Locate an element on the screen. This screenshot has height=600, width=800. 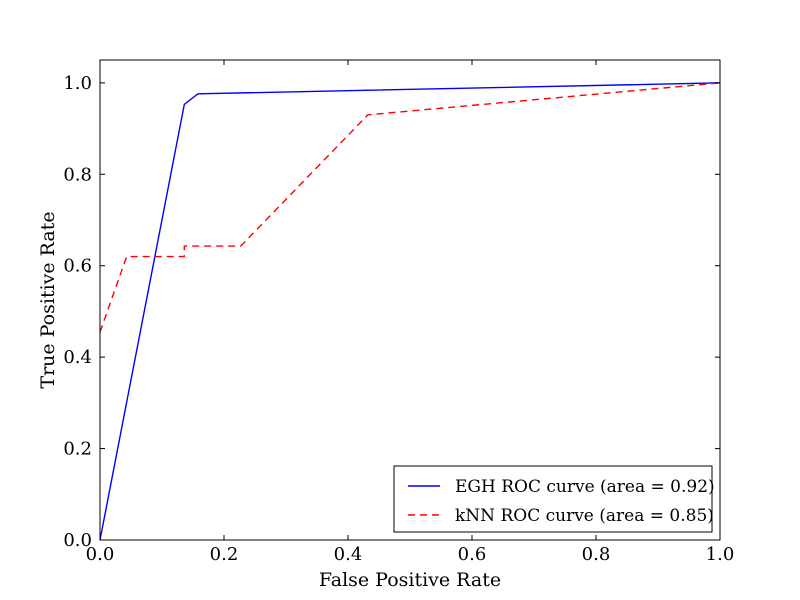
y-axis-title: True Positive Rate is located at coordinates (48, 299).